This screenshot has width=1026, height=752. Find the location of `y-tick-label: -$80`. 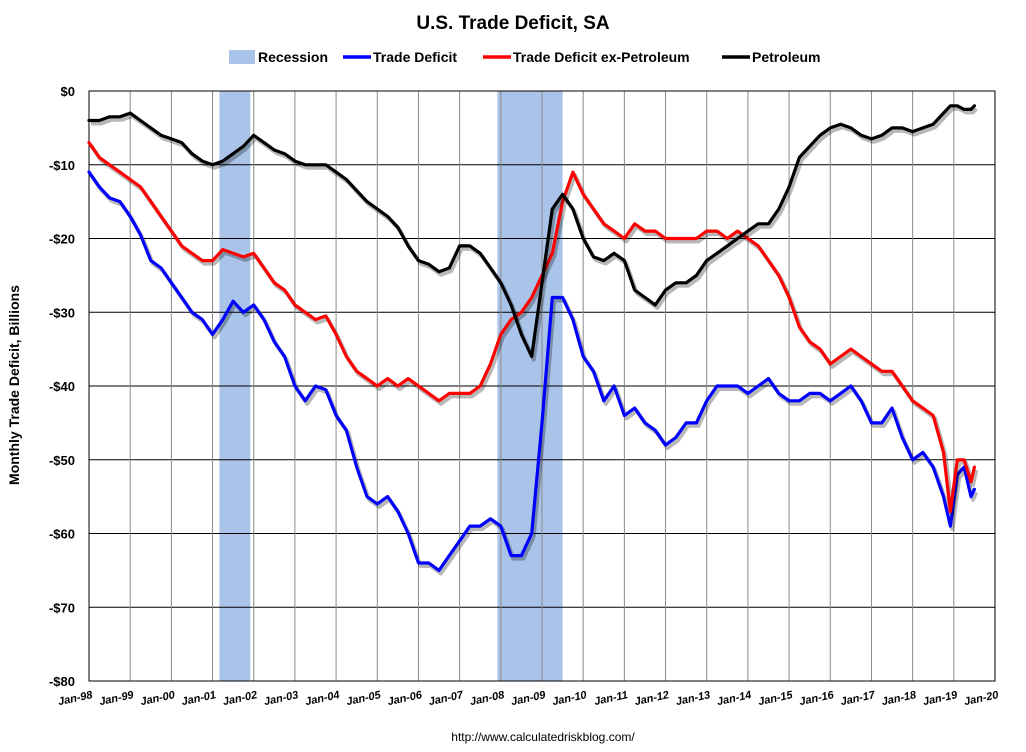

y-tick-label: -$80 is located at coordinates (62, 681).